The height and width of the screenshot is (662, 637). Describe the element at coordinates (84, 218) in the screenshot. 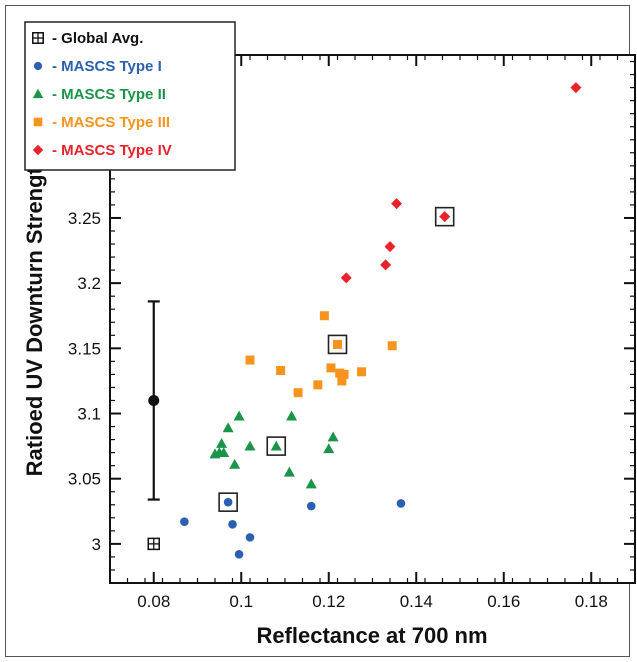

I see `y-tick-label: 3.25` at that location.